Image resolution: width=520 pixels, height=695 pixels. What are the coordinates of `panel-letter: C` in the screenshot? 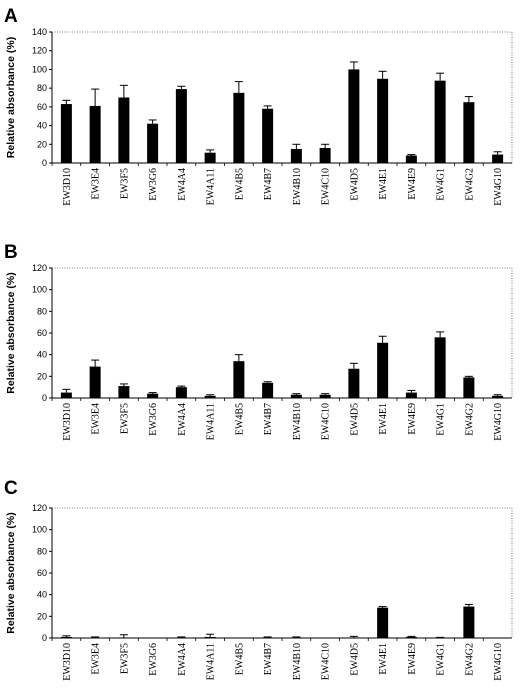 It's located at (11, 488).